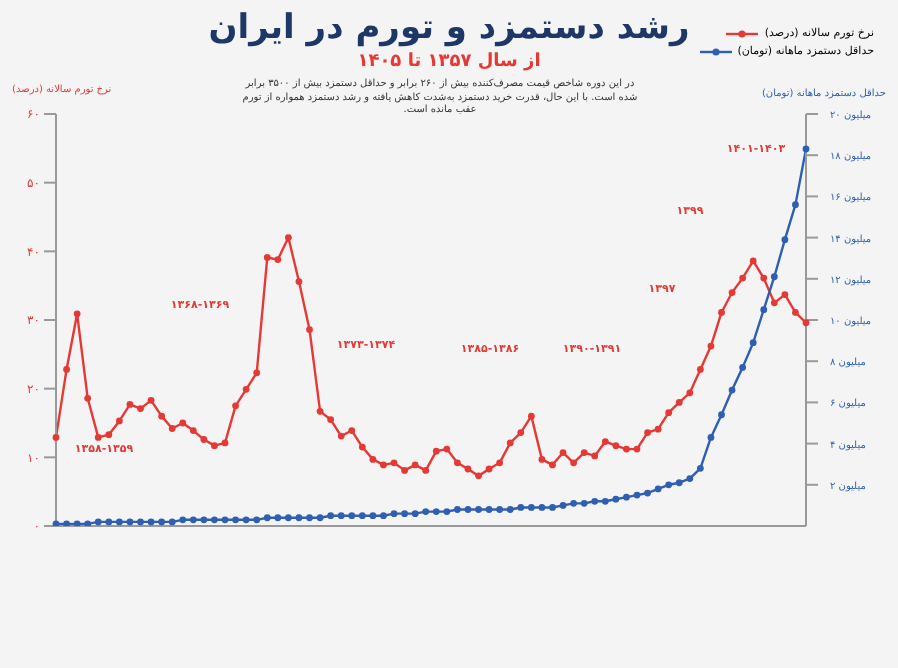  Describe the element at coordinates (449, 28) in the screenshot. I see `chart-title: رشد دستمزد و تورم در ایران` at that location.